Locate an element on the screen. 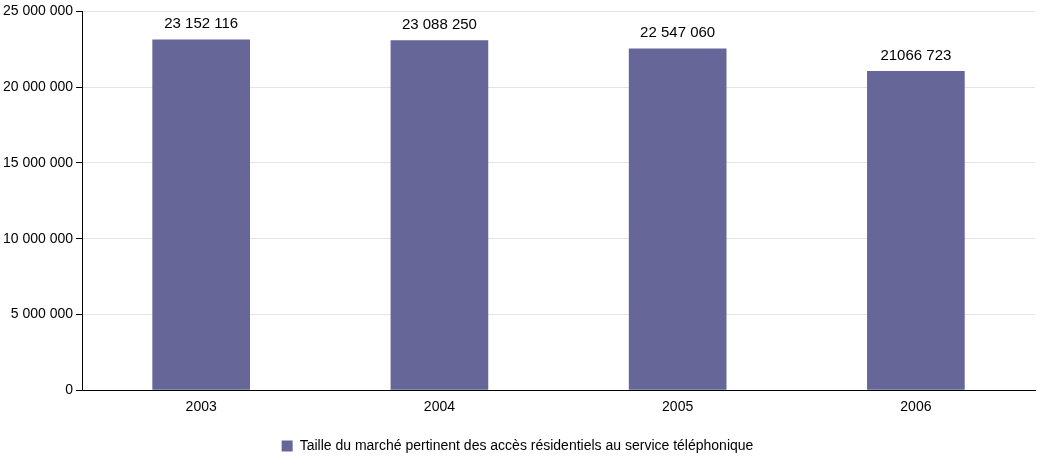 This screenshot has width=1045, height=473. y-tick-label: 15 000 000 is located at coordinates (38, 161).